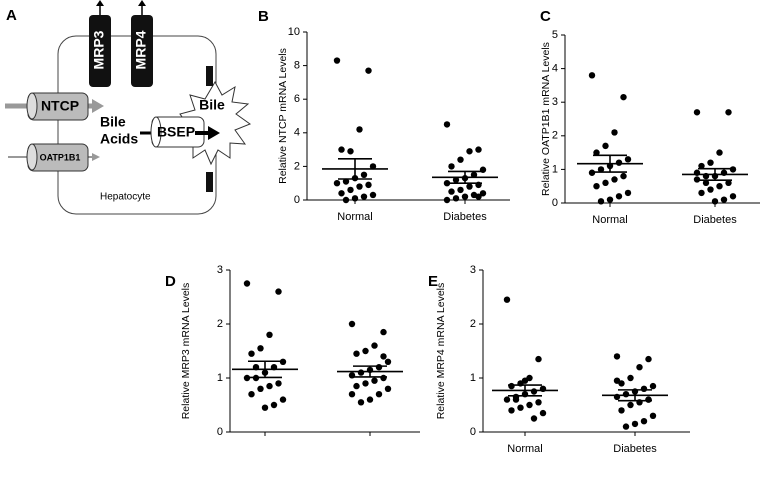 The image size is (782, 482). What do you see at coordinates (283, 116) in the screenshot?
I see `y-axis-label: Relative NTCP mRNA Levels` at bounding box center [283, 116].